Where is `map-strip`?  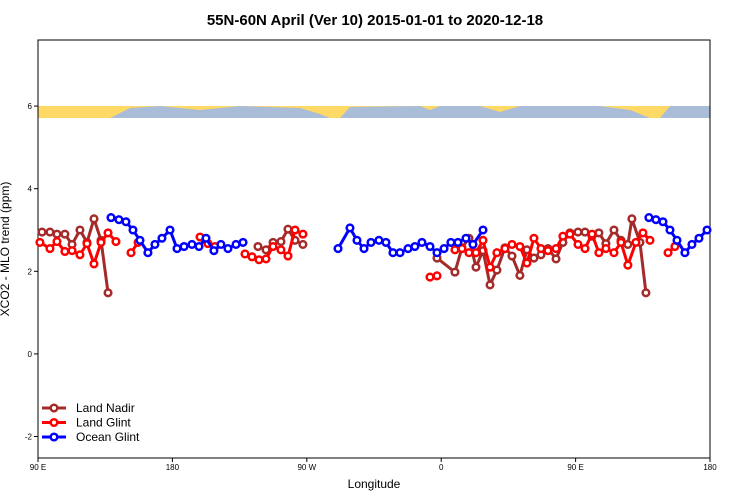
map-strip is located at coordinates (374, 112).